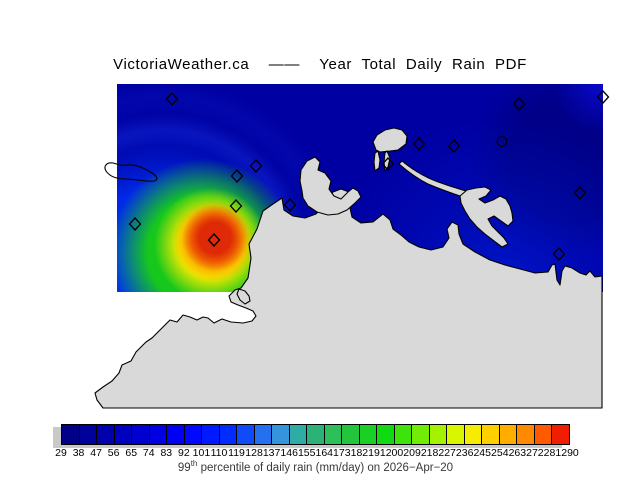 The width and height of the screenshot is (640, 480). I want to click on colorbar-tick-label: 272, so click(535, 453).